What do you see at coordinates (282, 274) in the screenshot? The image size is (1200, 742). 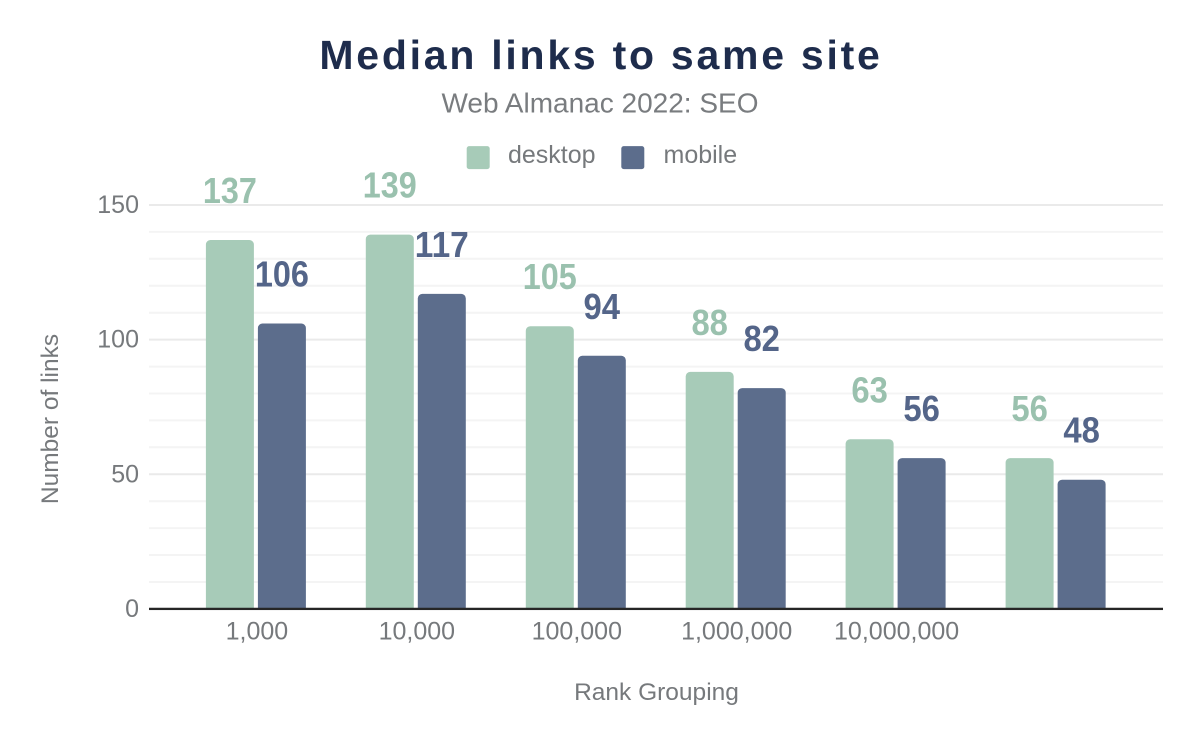 I see `svg-text: 106` at bounding box center [282, 274].